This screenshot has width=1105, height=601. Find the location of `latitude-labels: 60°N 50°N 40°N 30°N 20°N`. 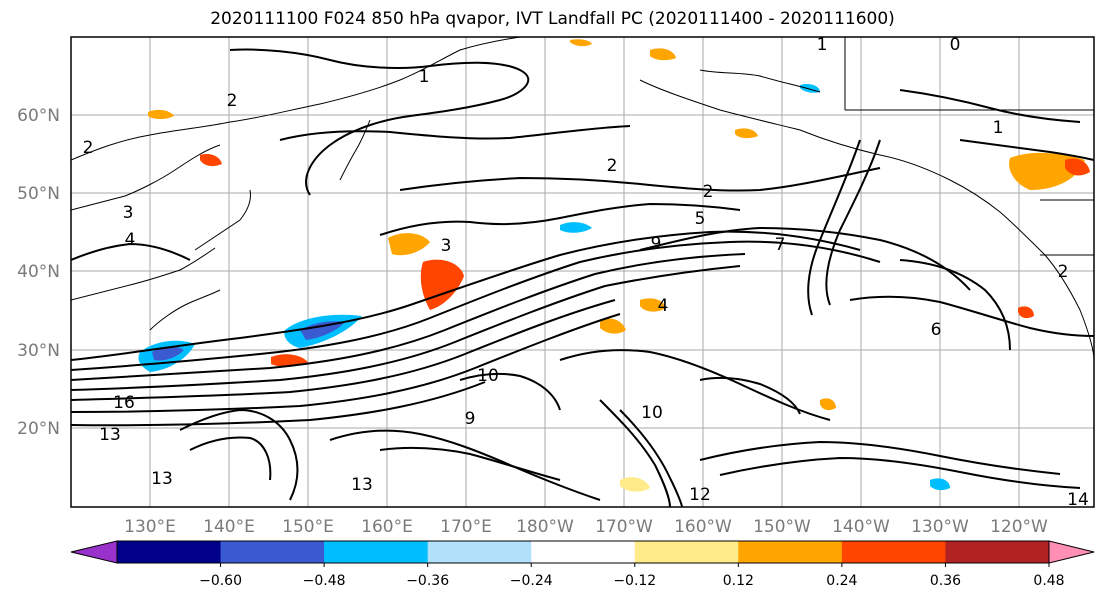

latitude-labels: 60°N 50°N 40°N 30°N 20°N is located at coordinates (38, 272).